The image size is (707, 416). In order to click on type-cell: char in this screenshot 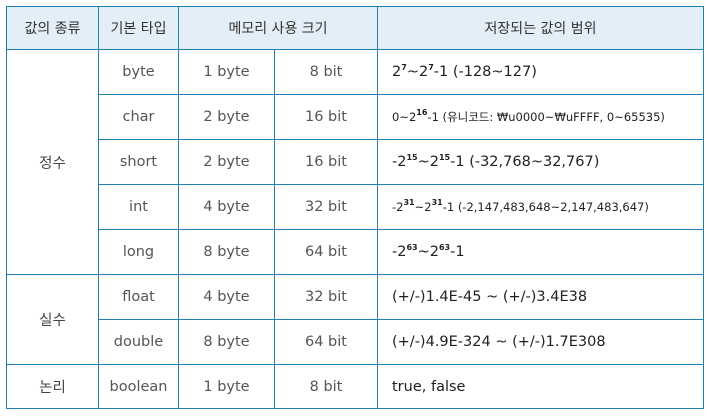, I will do `click(138, 117)`.